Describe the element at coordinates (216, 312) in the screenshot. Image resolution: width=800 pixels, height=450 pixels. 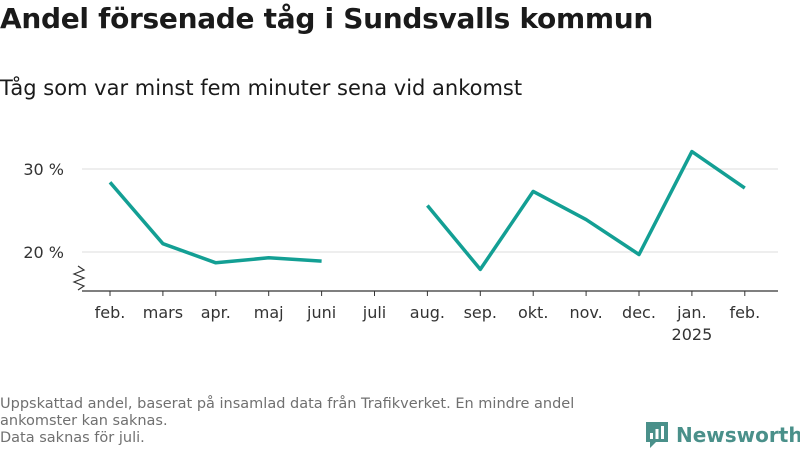
I see `x-tick-label: apr.` at that location.